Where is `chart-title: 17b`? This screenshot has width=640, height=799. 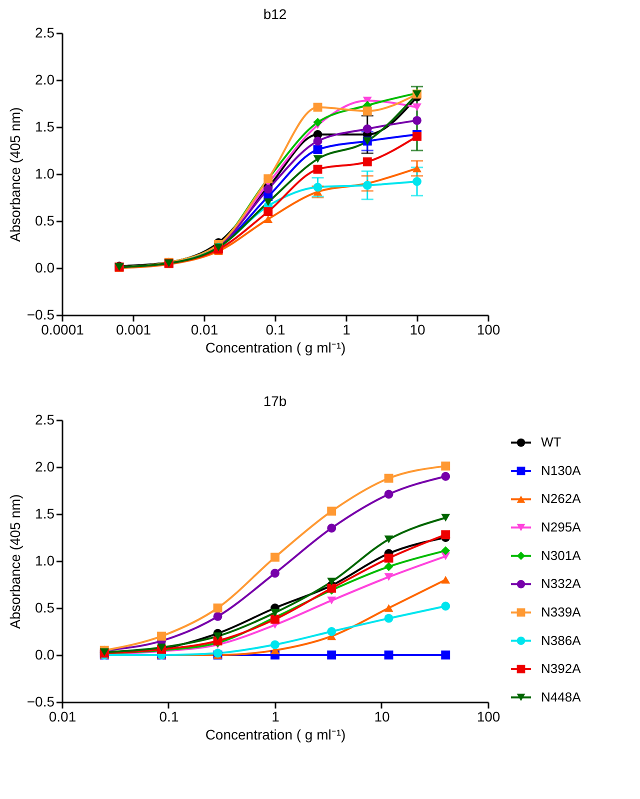
chart-title: 17b is located at coordinates (275, 401).